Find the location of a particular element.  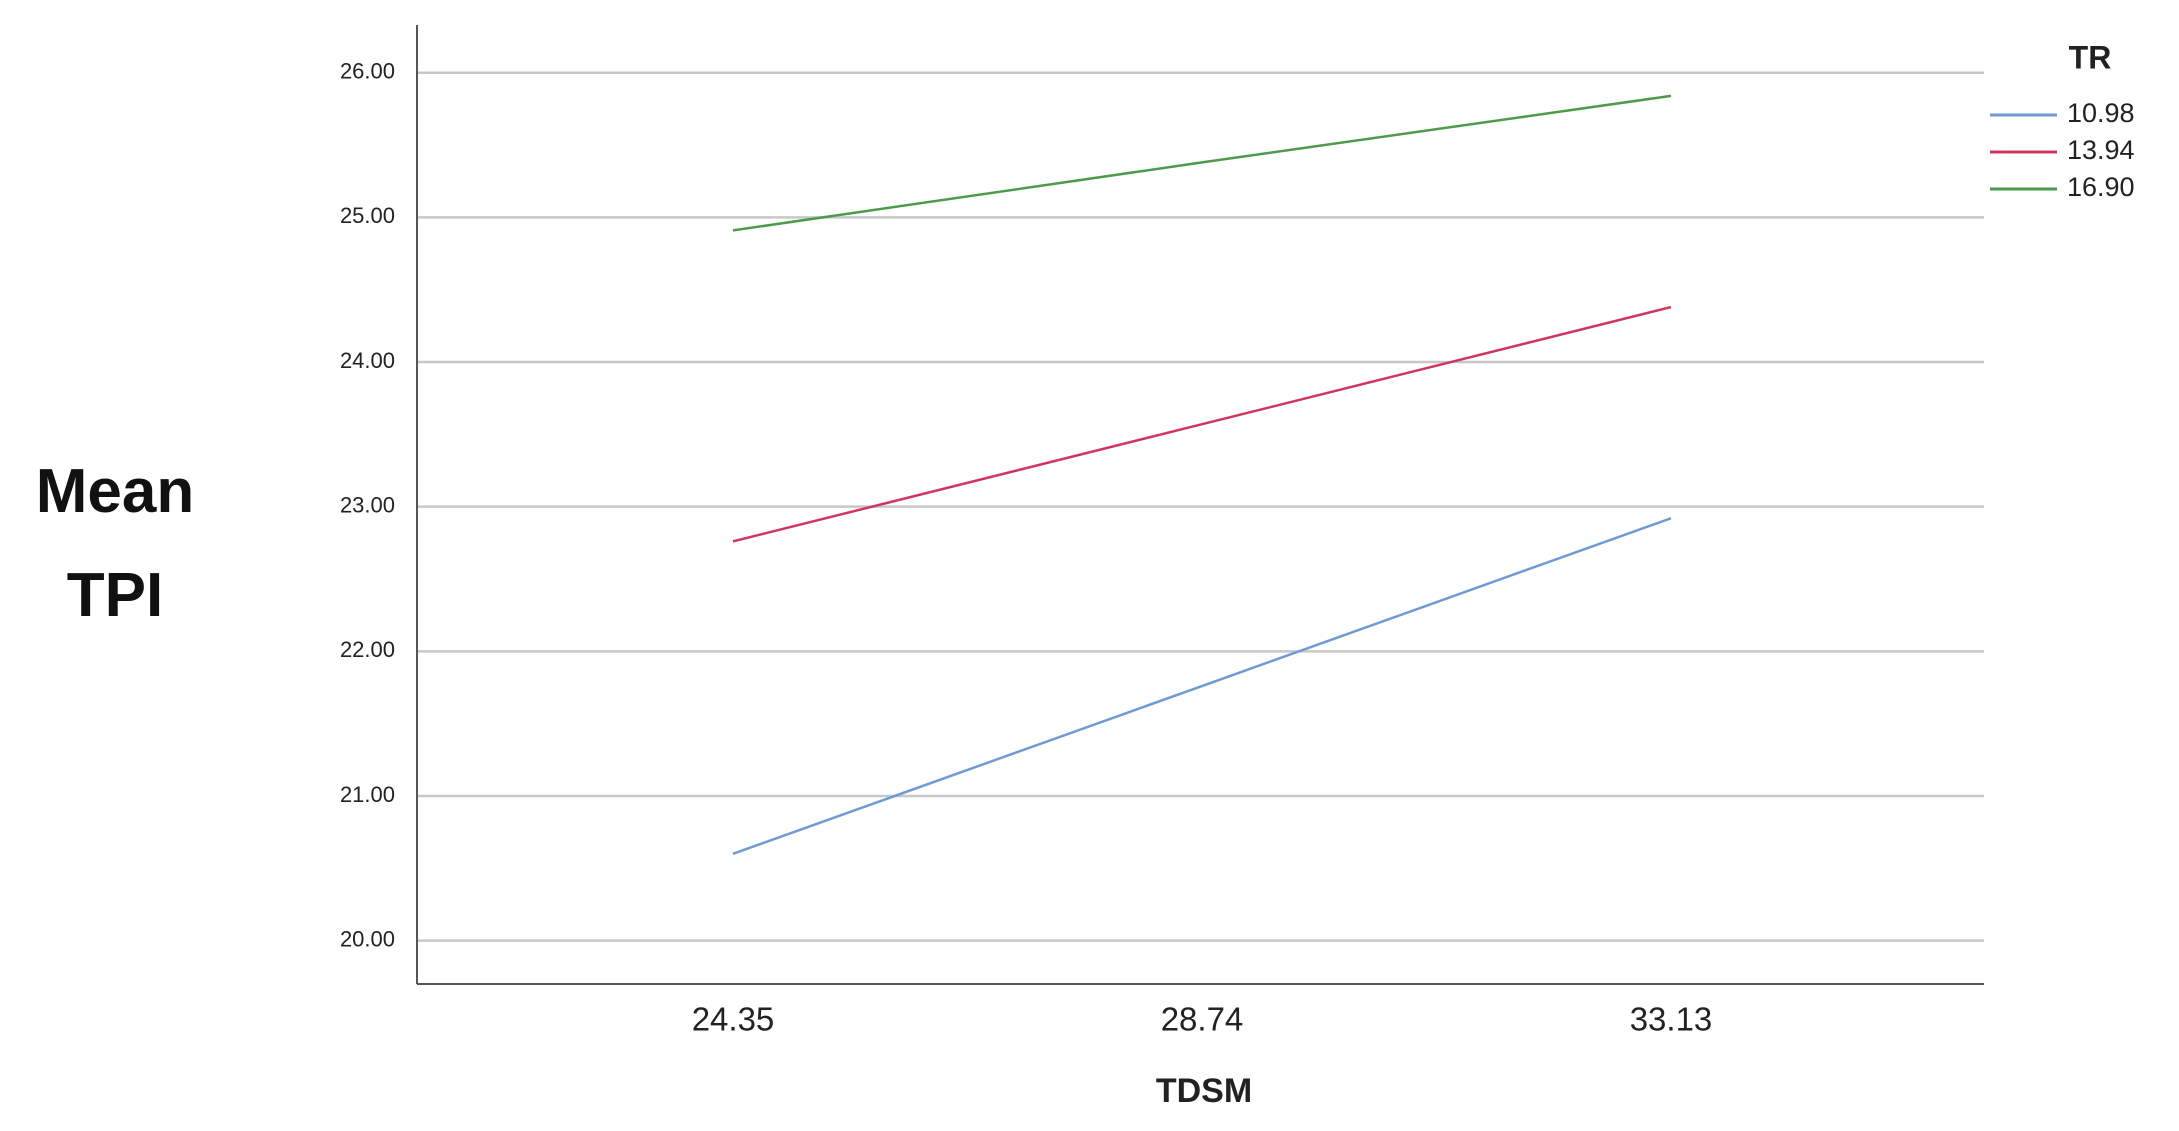

x-tick-label: 28.74 is located at coordinates (1202, 1019).